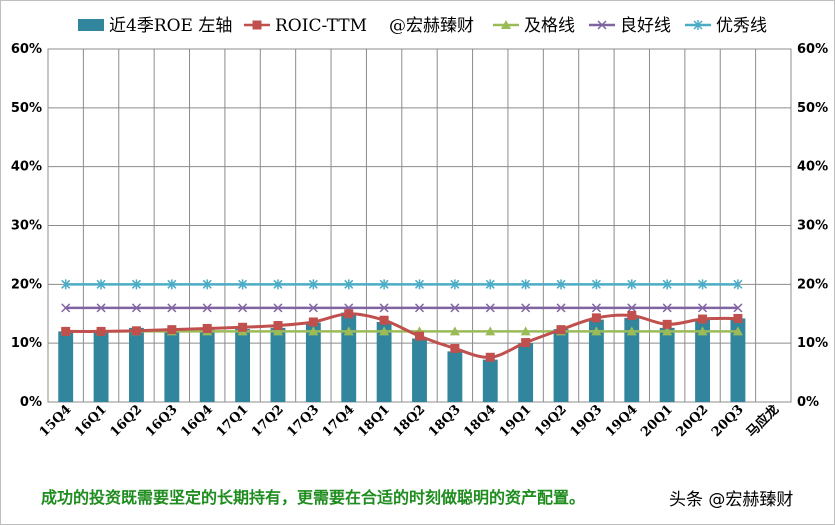 This screenshot has width=835, height=526. What do you see at coordinates (586, 421) in the screenshot?
I see `x-tick-label: 19Q3` at bounding box center [586, 421].